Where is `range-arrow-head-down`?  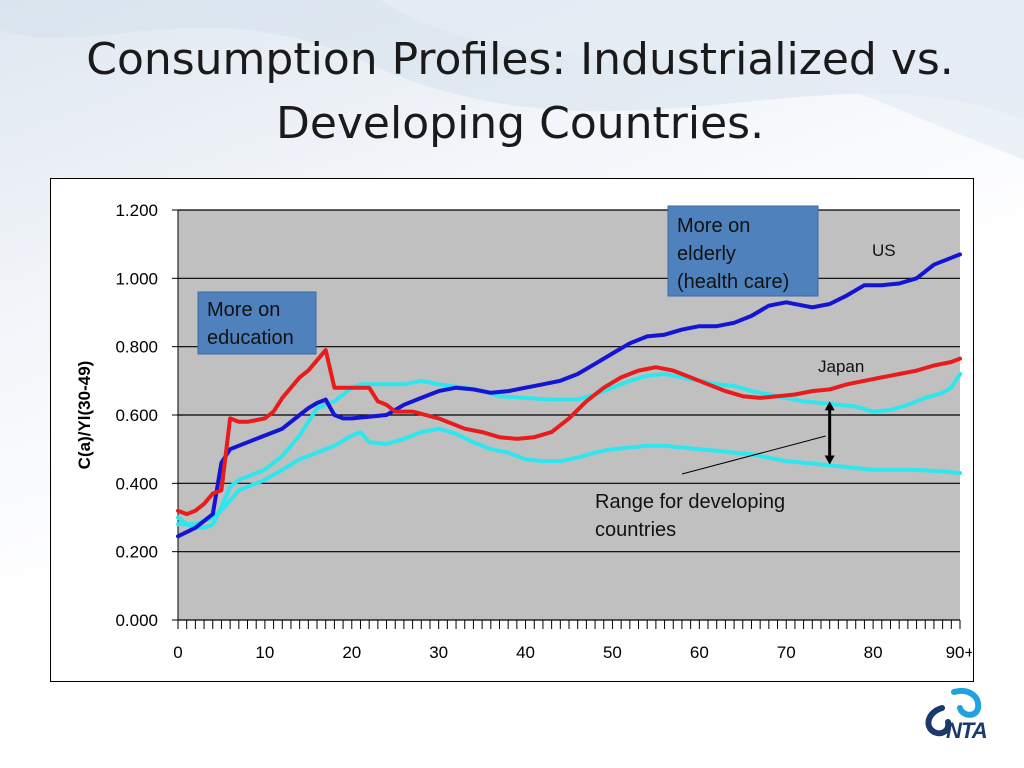 range-arrow-head-down is located at coordinates (829, 460).